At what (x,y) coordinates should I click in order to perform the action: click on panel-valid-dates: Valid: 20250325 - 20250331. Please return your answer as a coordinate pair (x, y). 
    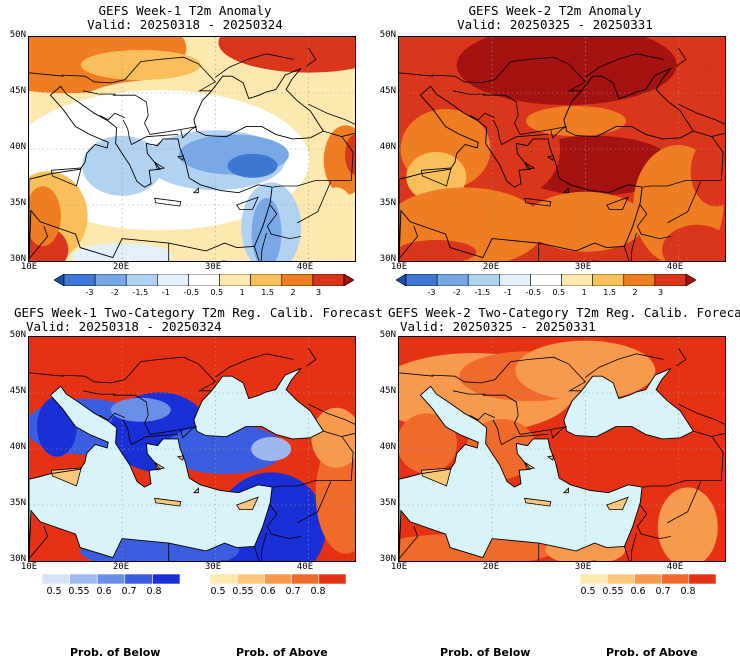
    Looking at the image, I should click on (498, 326).